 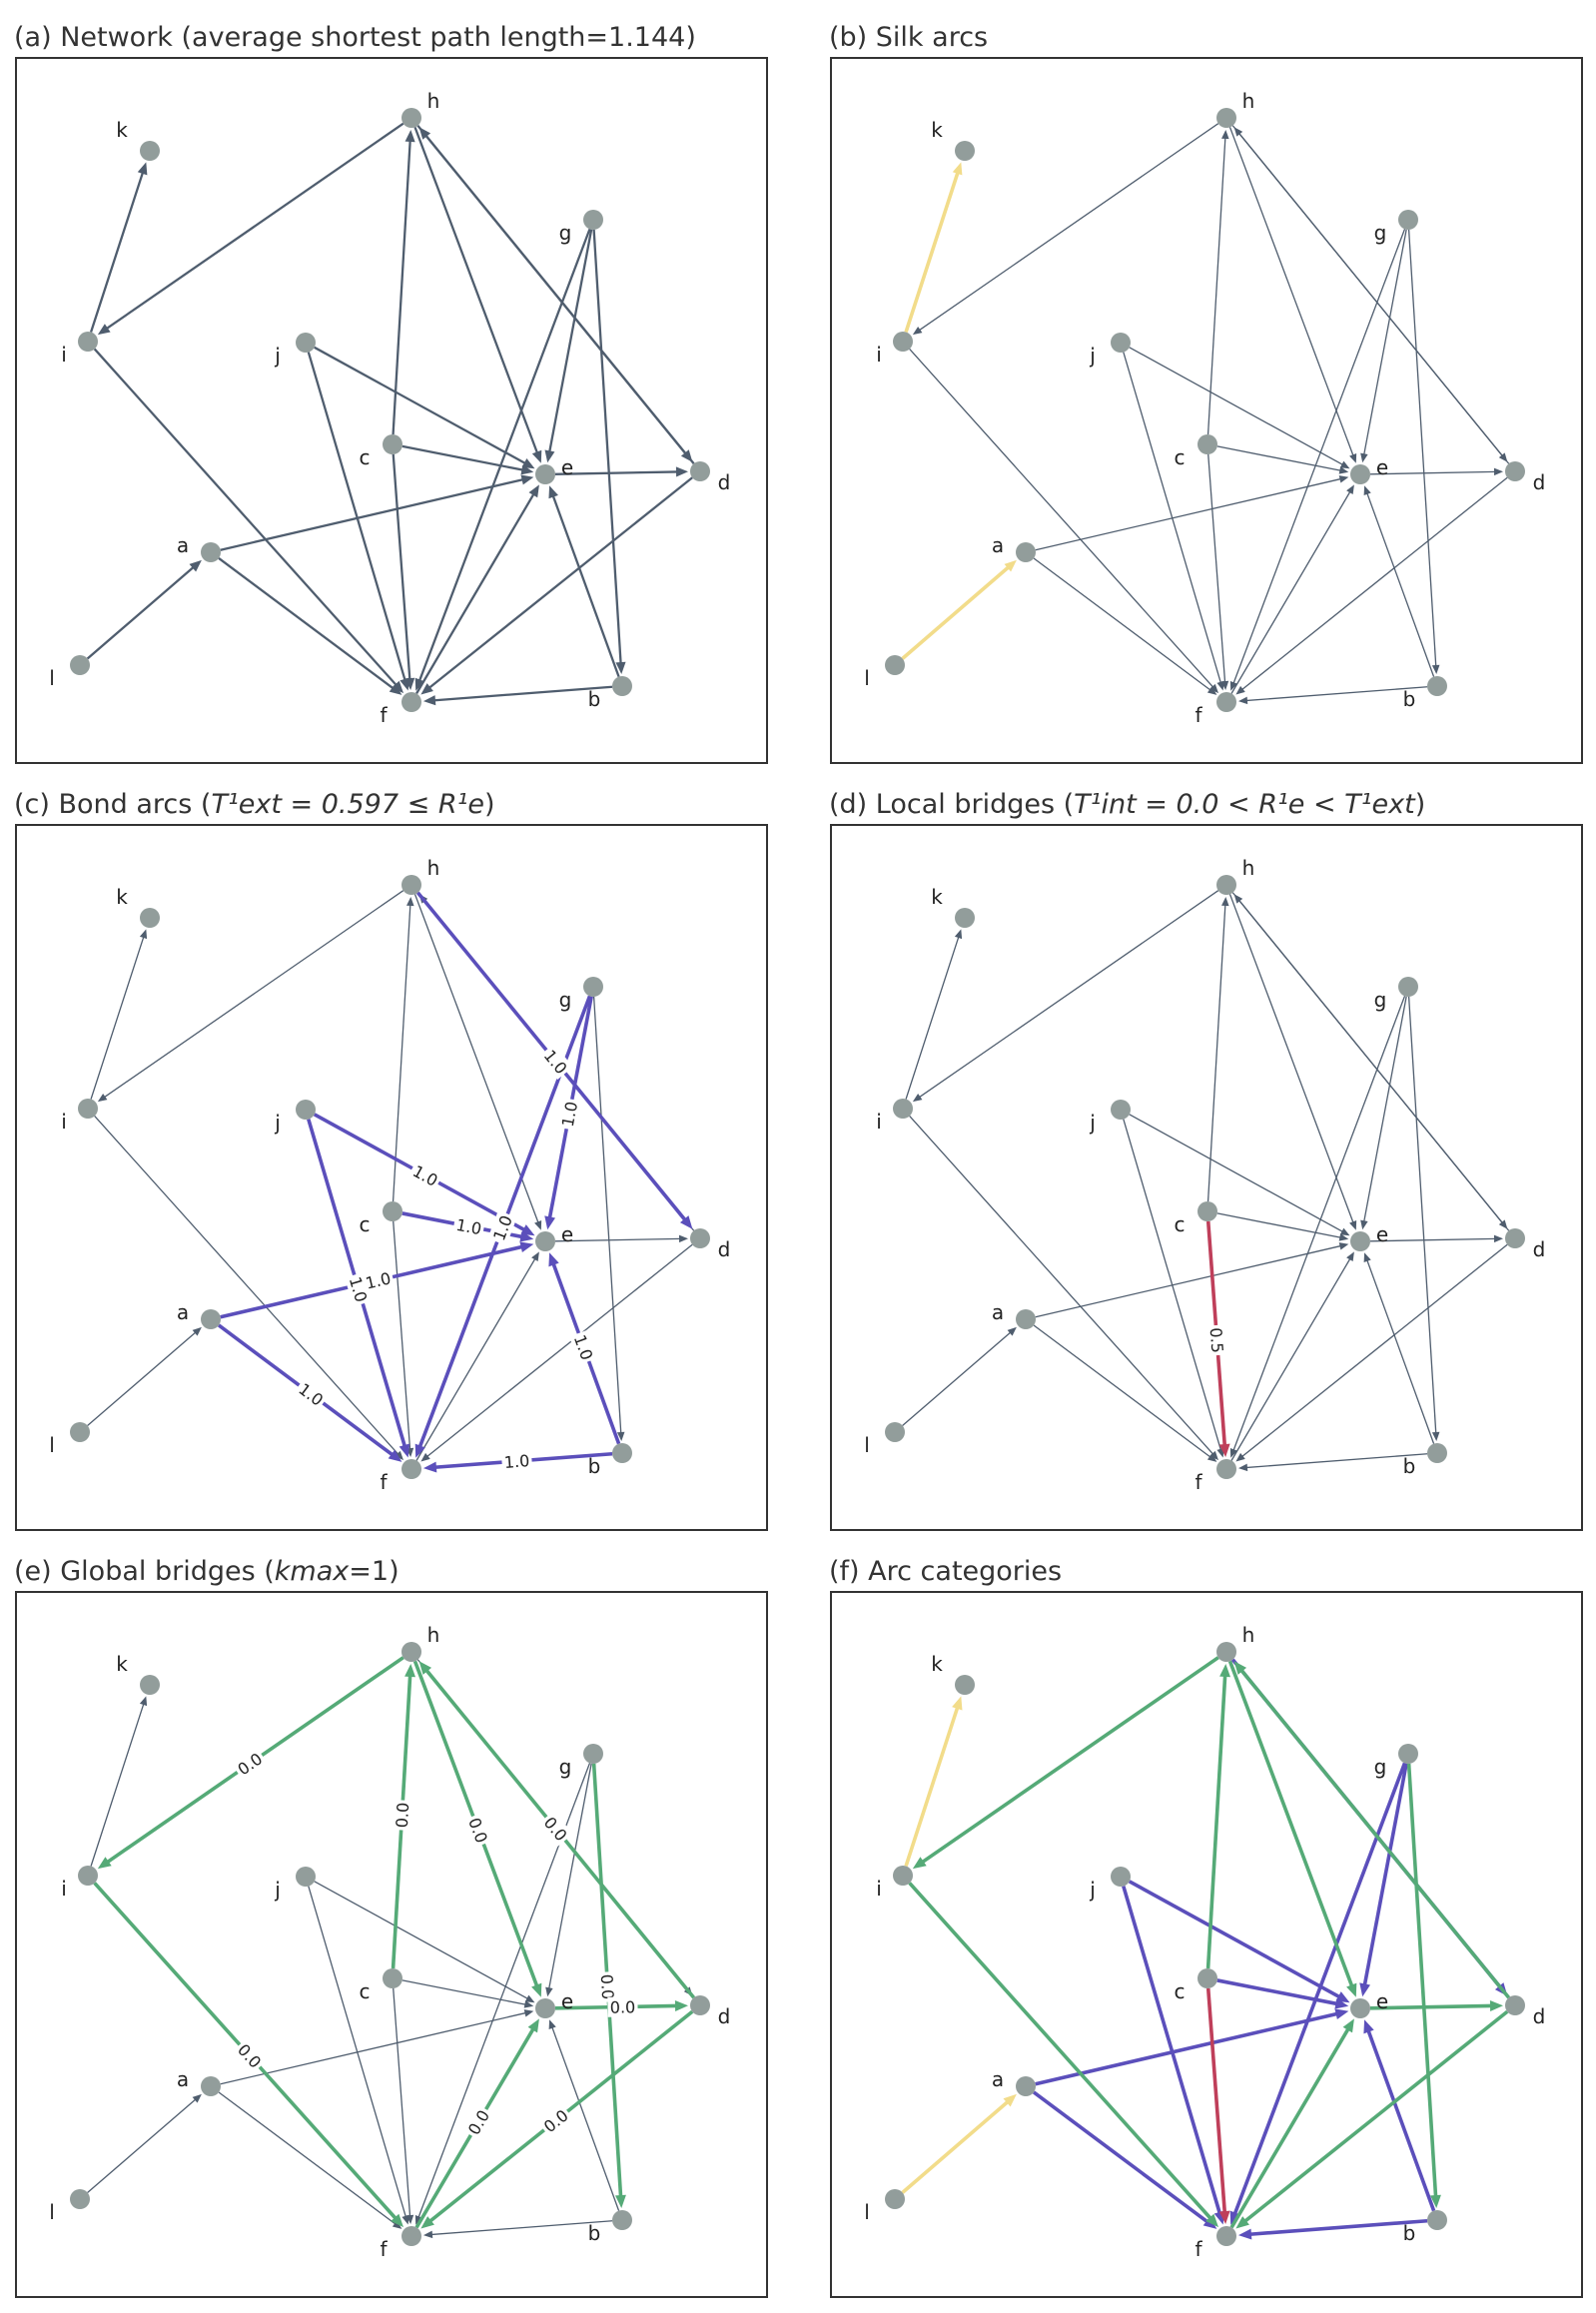 I want to click on panel-frame, so click(x=1206, y=1944).